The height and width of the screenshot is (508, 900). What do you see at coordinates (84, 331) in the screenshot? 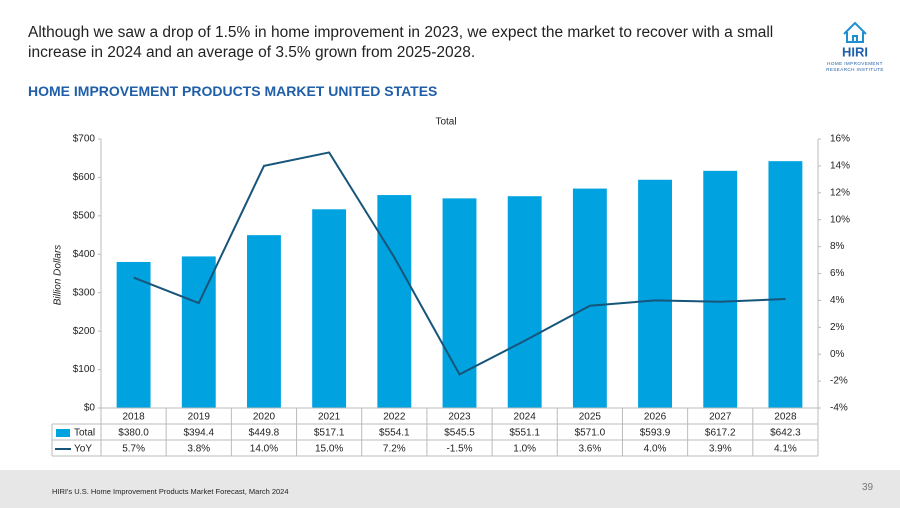
I see `y-tick-label: $200` at bounding box center [84, 331].